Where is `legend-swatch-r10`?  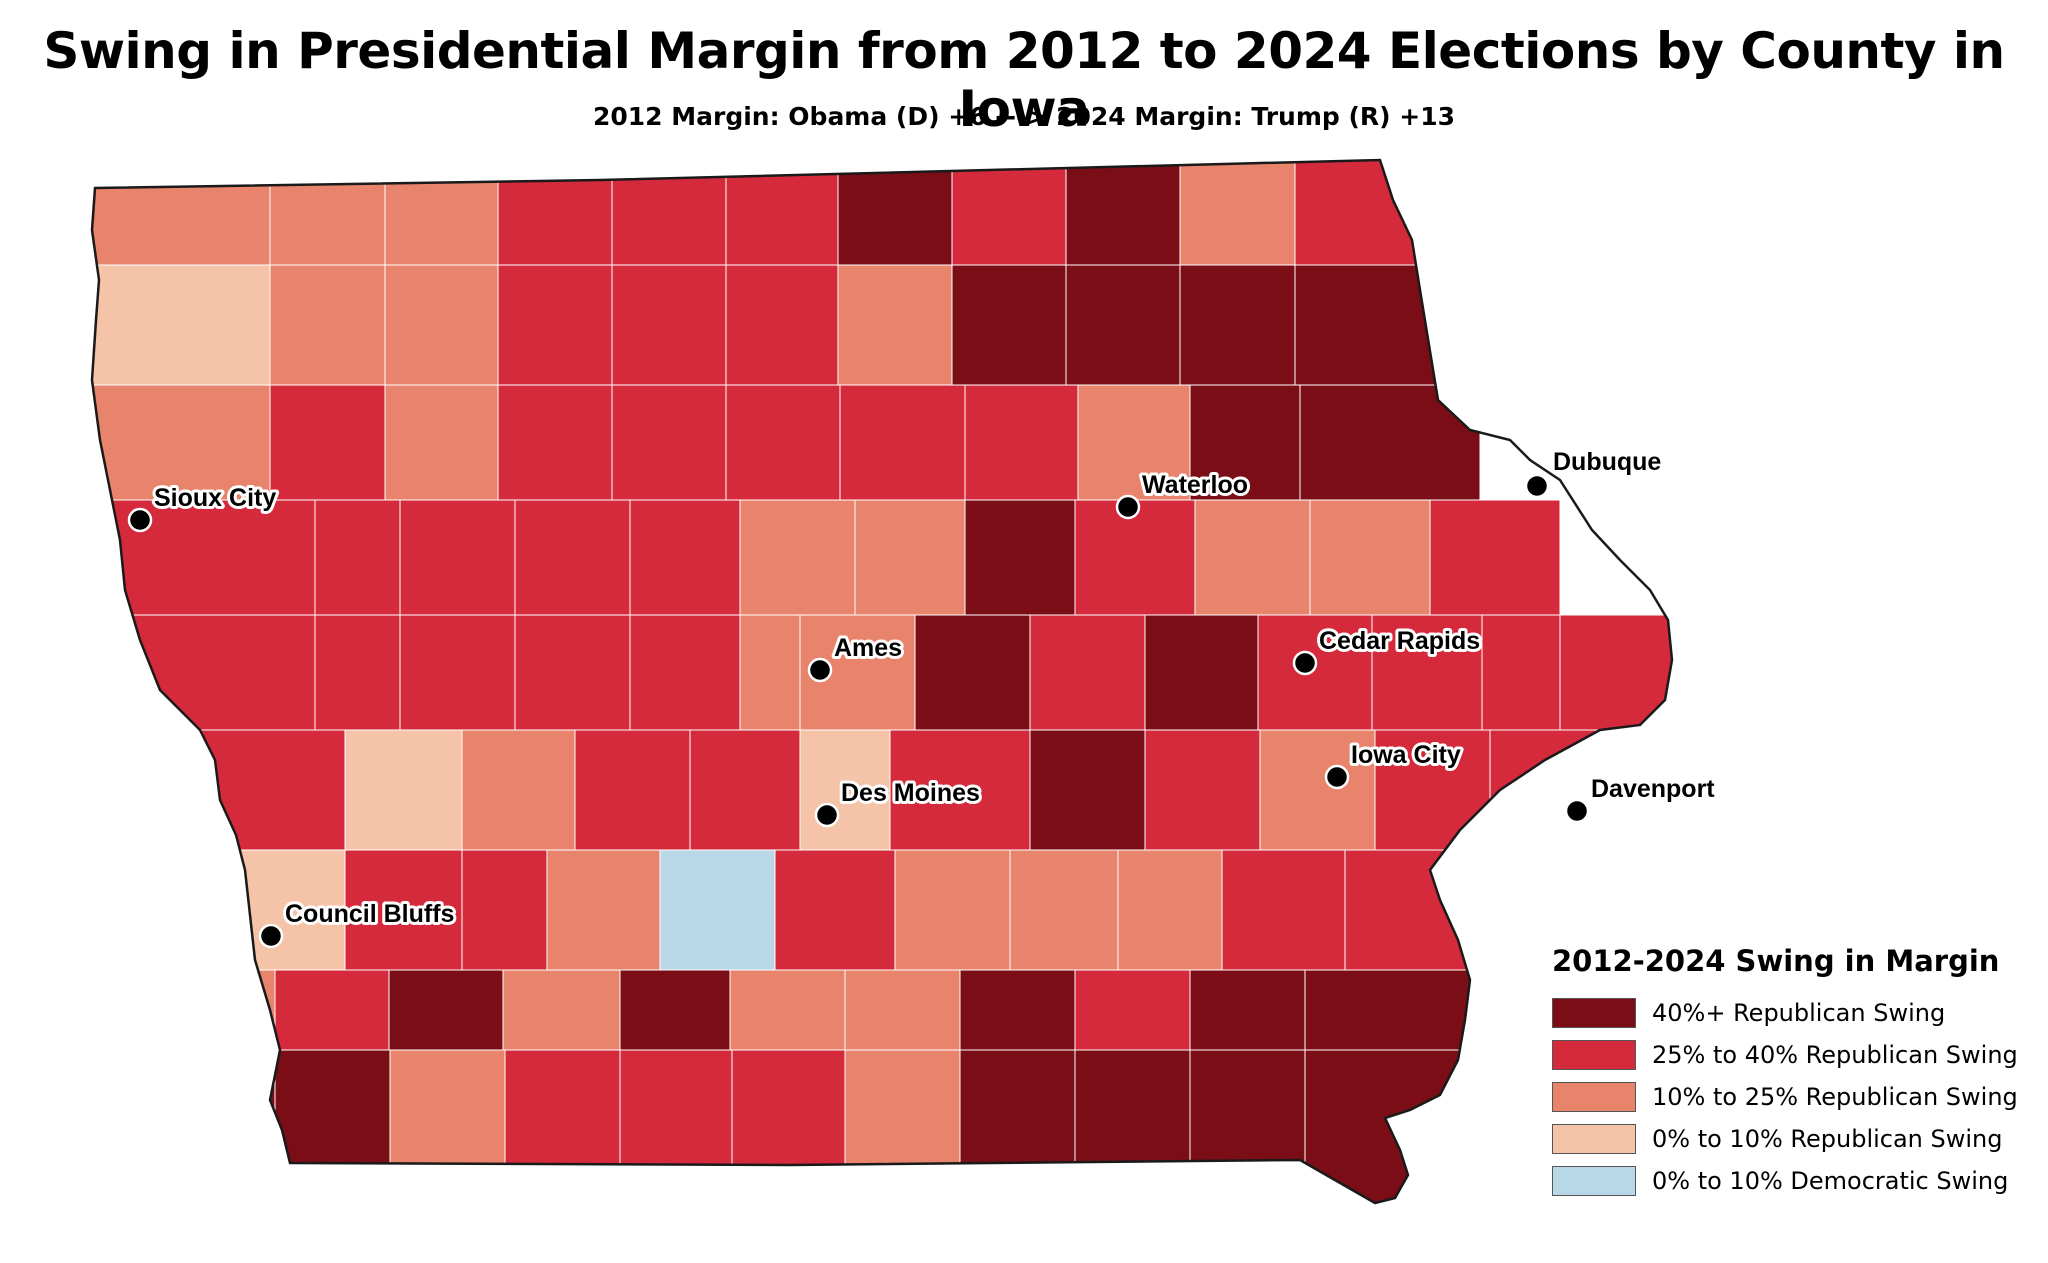 legend-swatch-r10 is located at coordinates (1594, 1097).